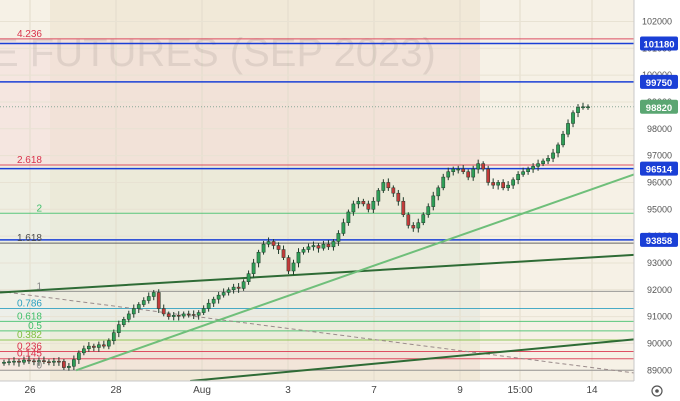  What do you see at coordinates (659, 129) in the screenshot?
I see `price-tick-label: 98000` at bounding box center [659, 129].